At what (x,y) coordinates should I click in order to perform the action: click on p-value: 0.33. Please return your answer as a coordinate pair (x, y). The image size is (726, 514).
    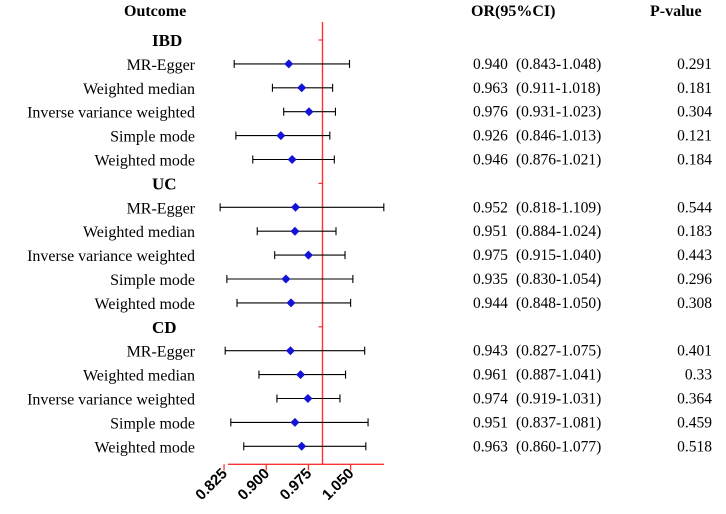
    Looking at the image, I should click on (698, 375).